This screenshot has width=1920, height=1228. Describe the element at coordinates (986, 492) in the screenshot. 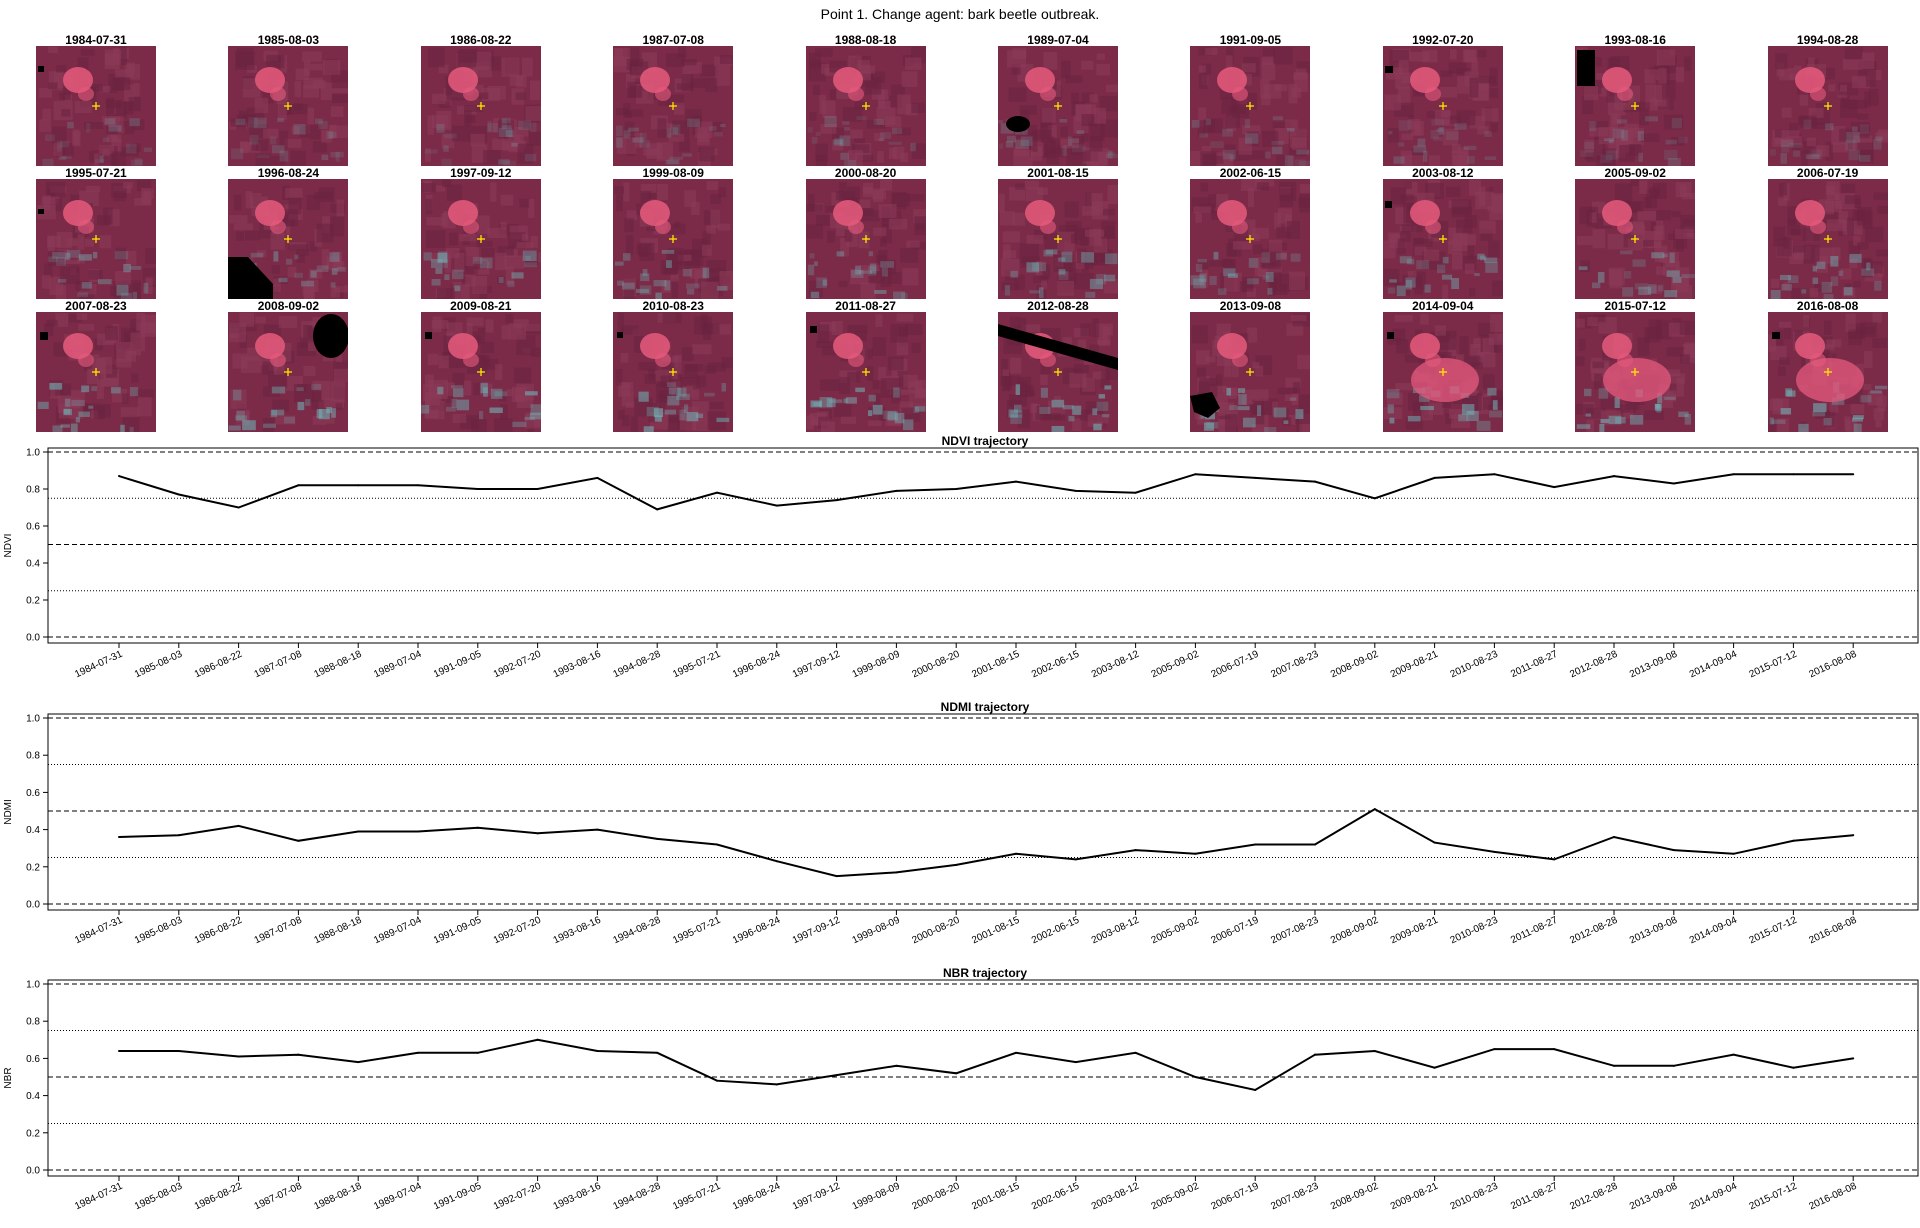

I see `series-line` at that location.